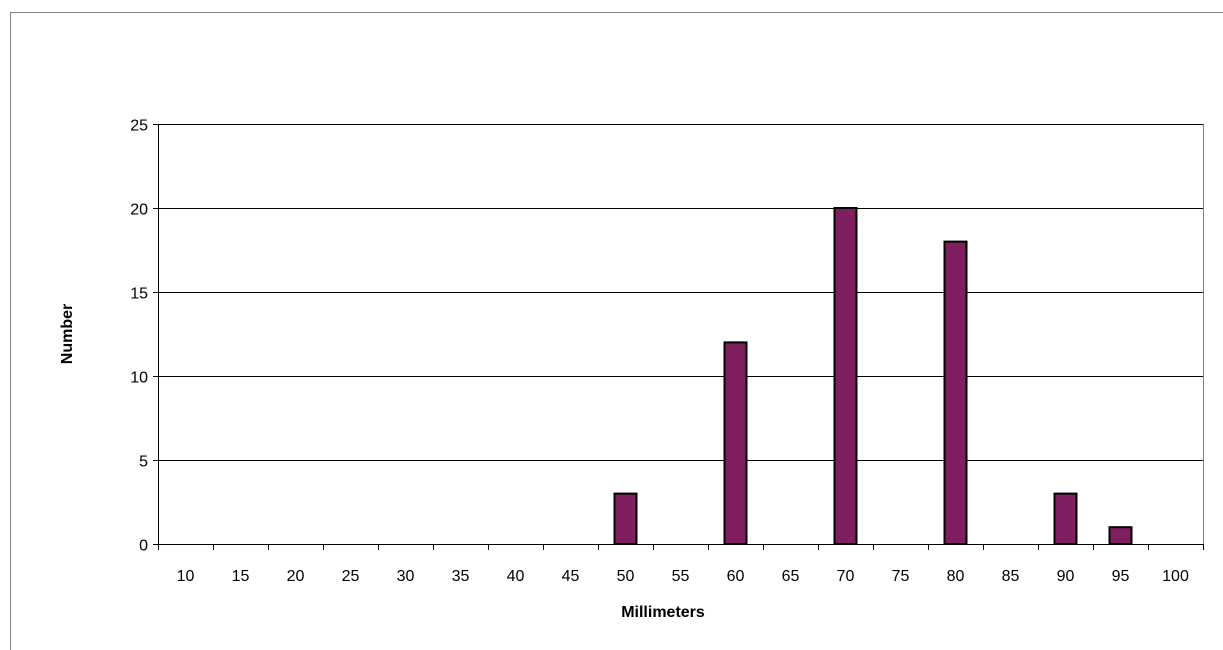 This screenshot has width=1223, height=650. I want to click on x-tick-label: 95, so click(1121, 576).